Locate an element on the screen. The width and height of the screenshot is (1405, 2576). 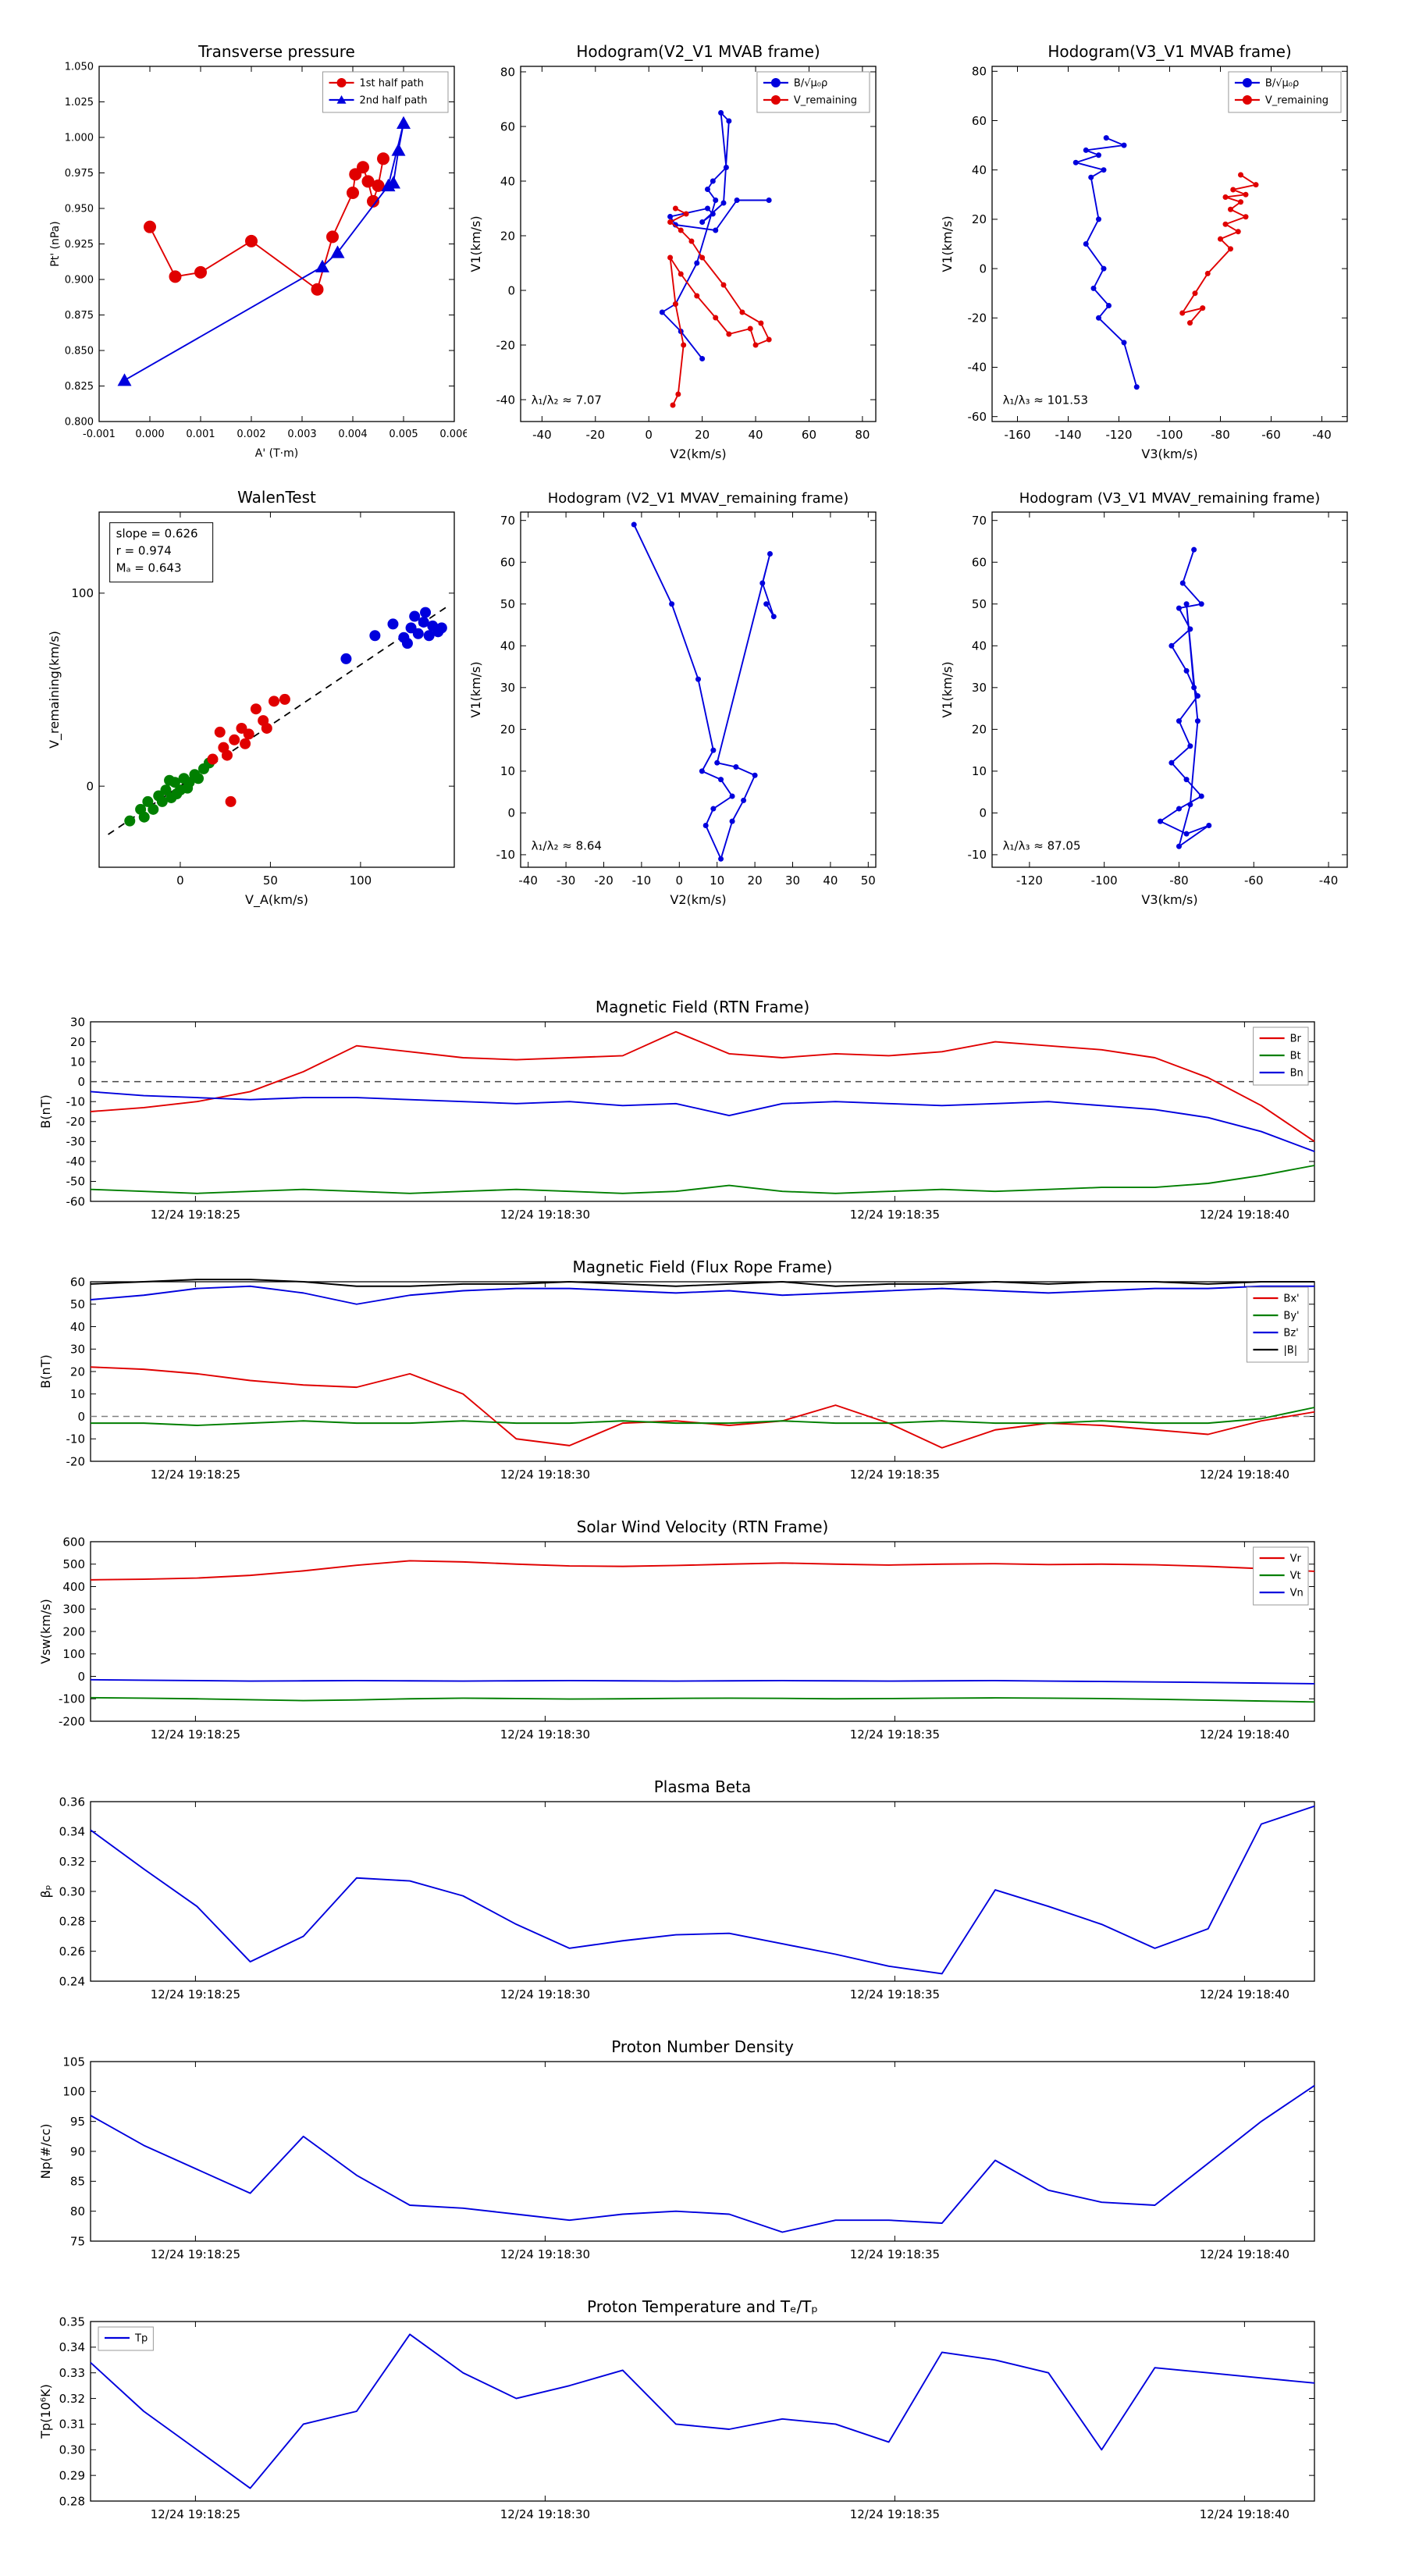
svg-text: 1.025 is located at coordinates (80, 103).